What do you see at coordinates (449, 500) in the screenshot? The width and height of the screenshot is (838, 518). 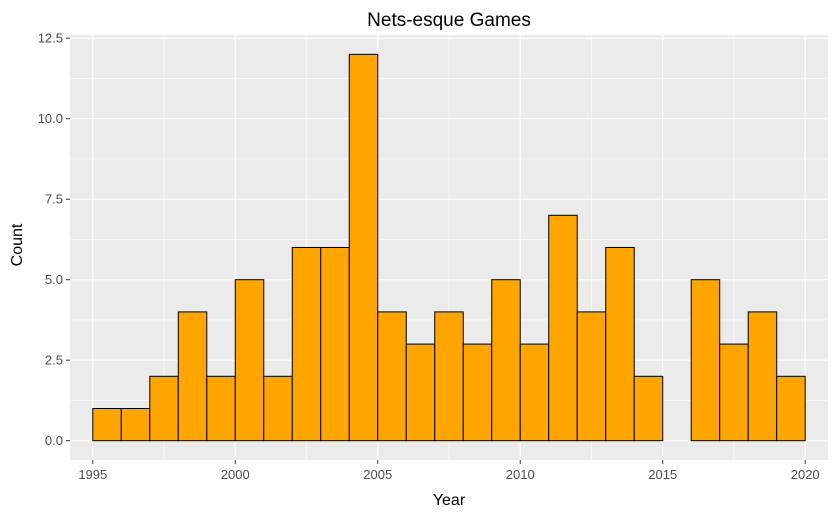 I see `x-axis-title: Year` at bounding box center [449, 500].